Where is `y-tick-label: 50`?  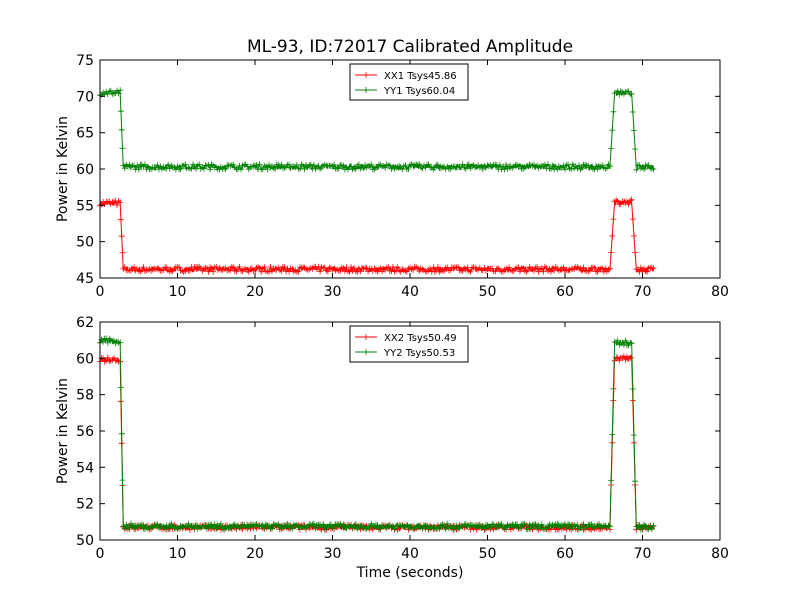 y-tick-label: 50 is located at coordinates (85, 541).